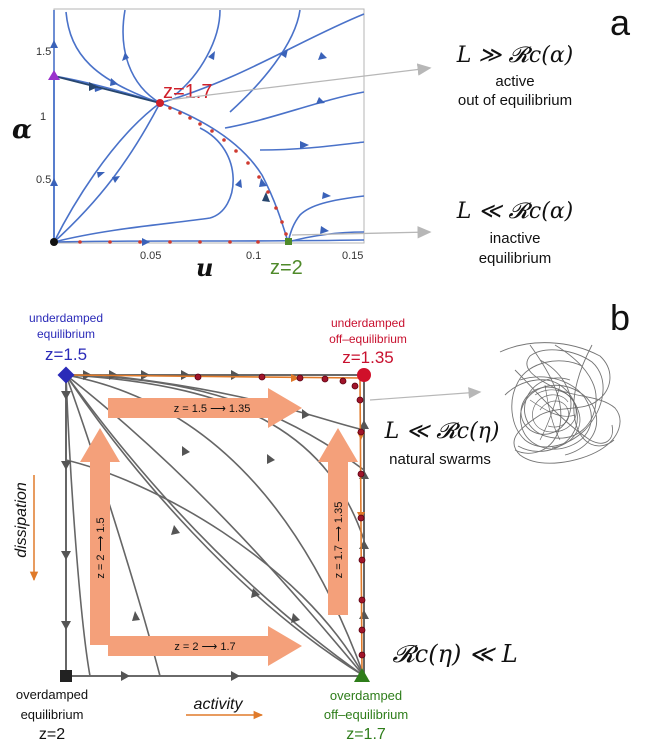 This screenshot has height=748, width=665. What do you see at coordinates (183, 175) in the screenshot?
I see `panel-a-critical-dots` at bounding box center [183, 175].